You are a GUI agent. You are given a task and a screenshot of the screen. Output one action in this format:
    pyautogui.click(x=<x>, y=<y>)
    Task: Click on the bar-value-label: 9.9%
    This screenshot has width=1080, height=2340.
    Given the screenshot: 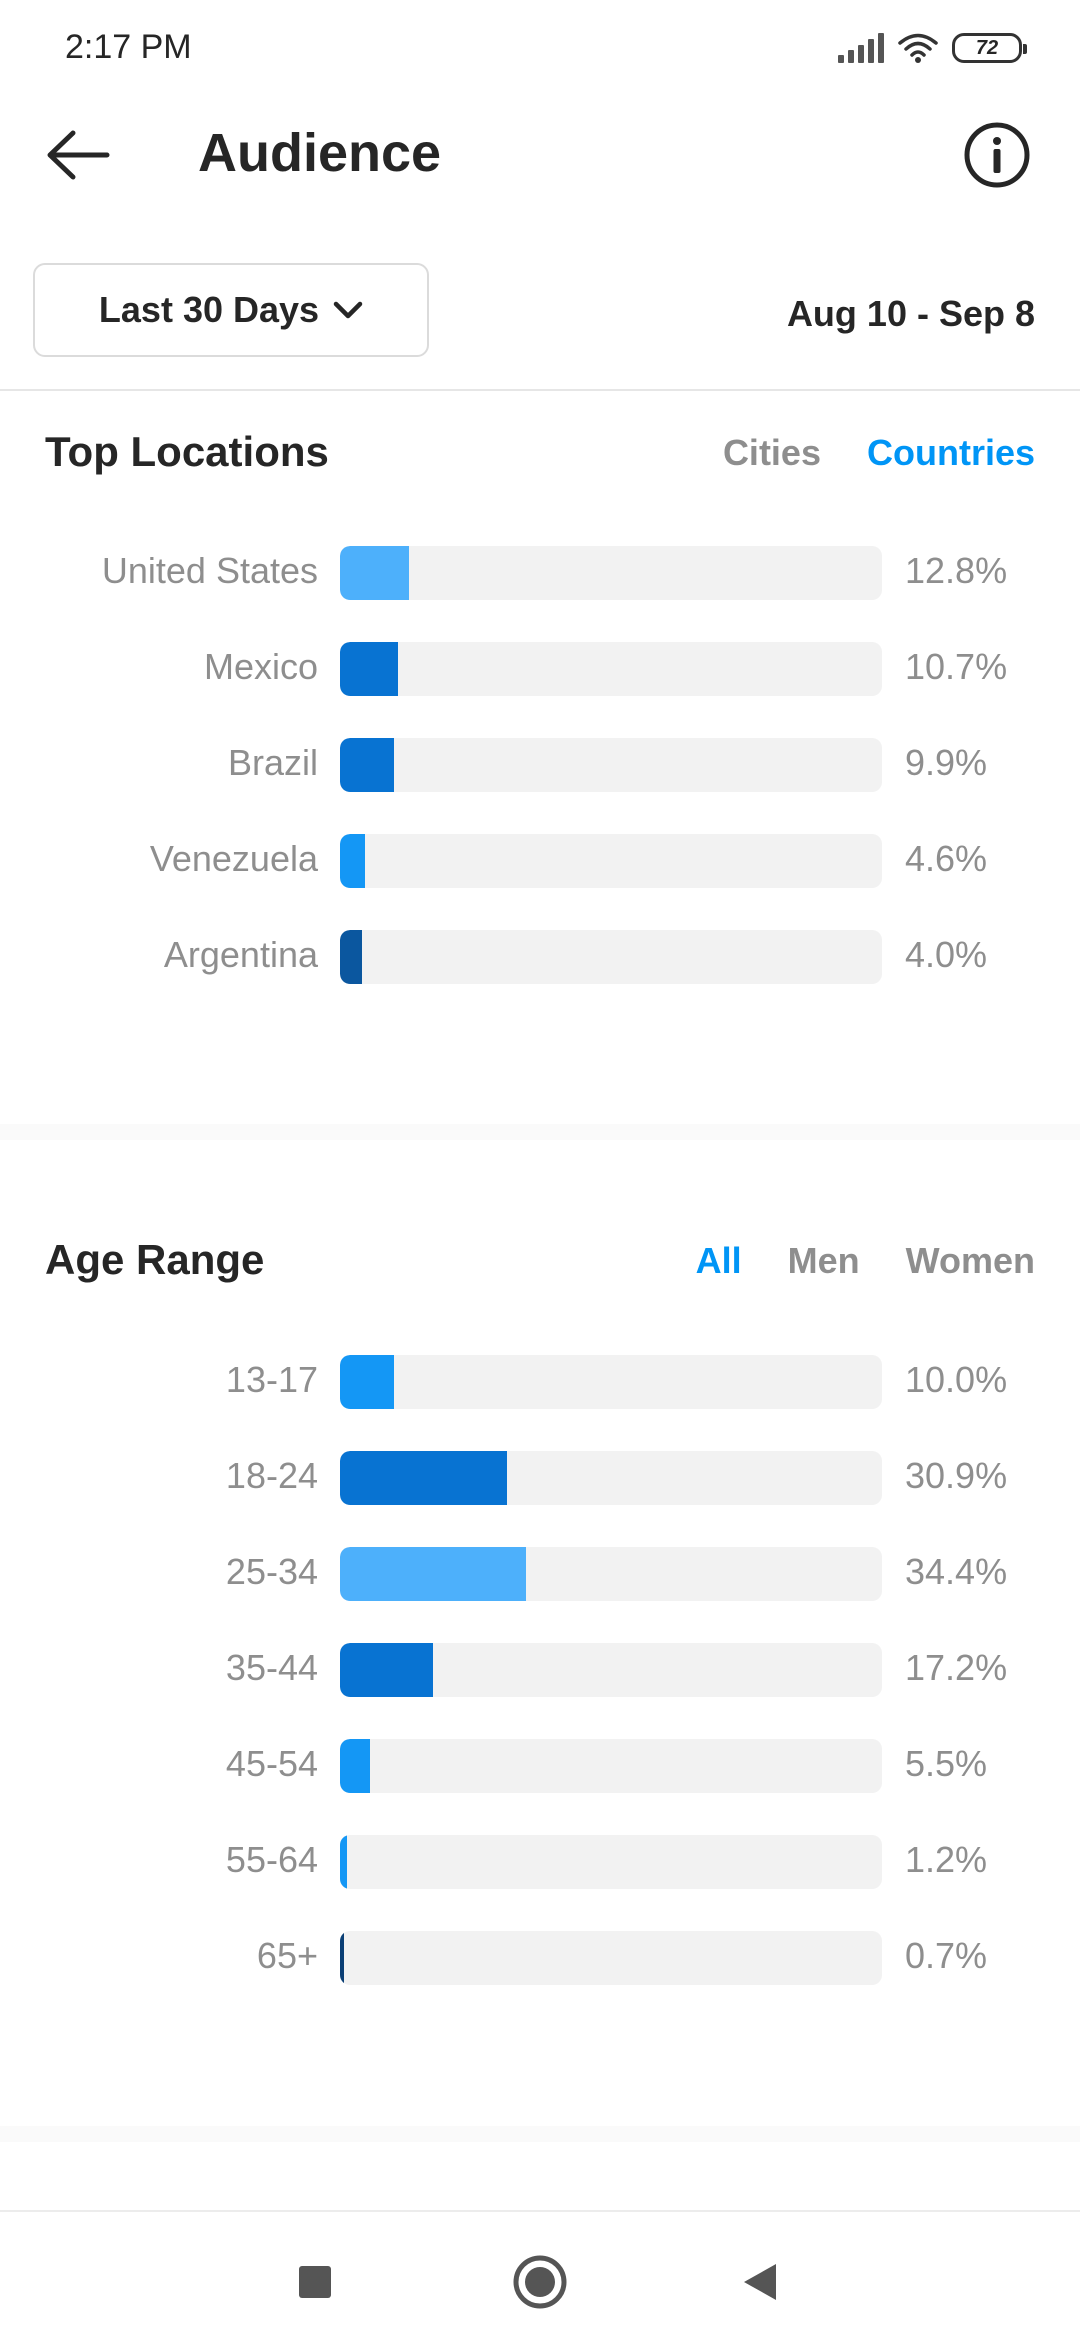 What is the action you would take?
    pyautogui.click(x=946, y=762)
    